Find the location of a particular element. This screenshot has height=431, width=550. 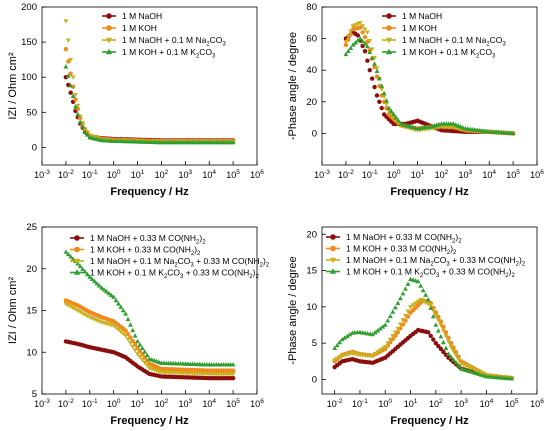

legend-text: 1 M NaOH + 0.33 M CO(NH is located at coordinates (399, 237).